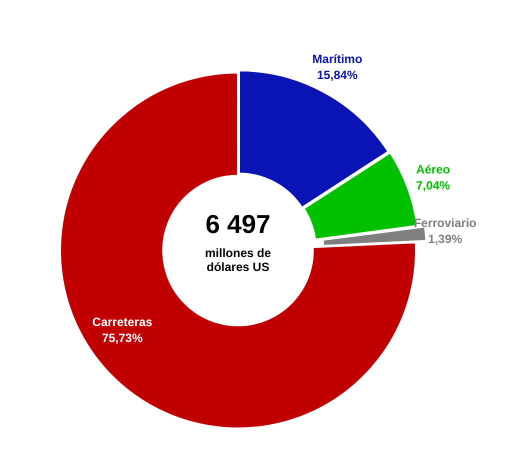 This screenshot has height=465, width=509. I want to click on data-label: 75,73%, so click(122, 337).